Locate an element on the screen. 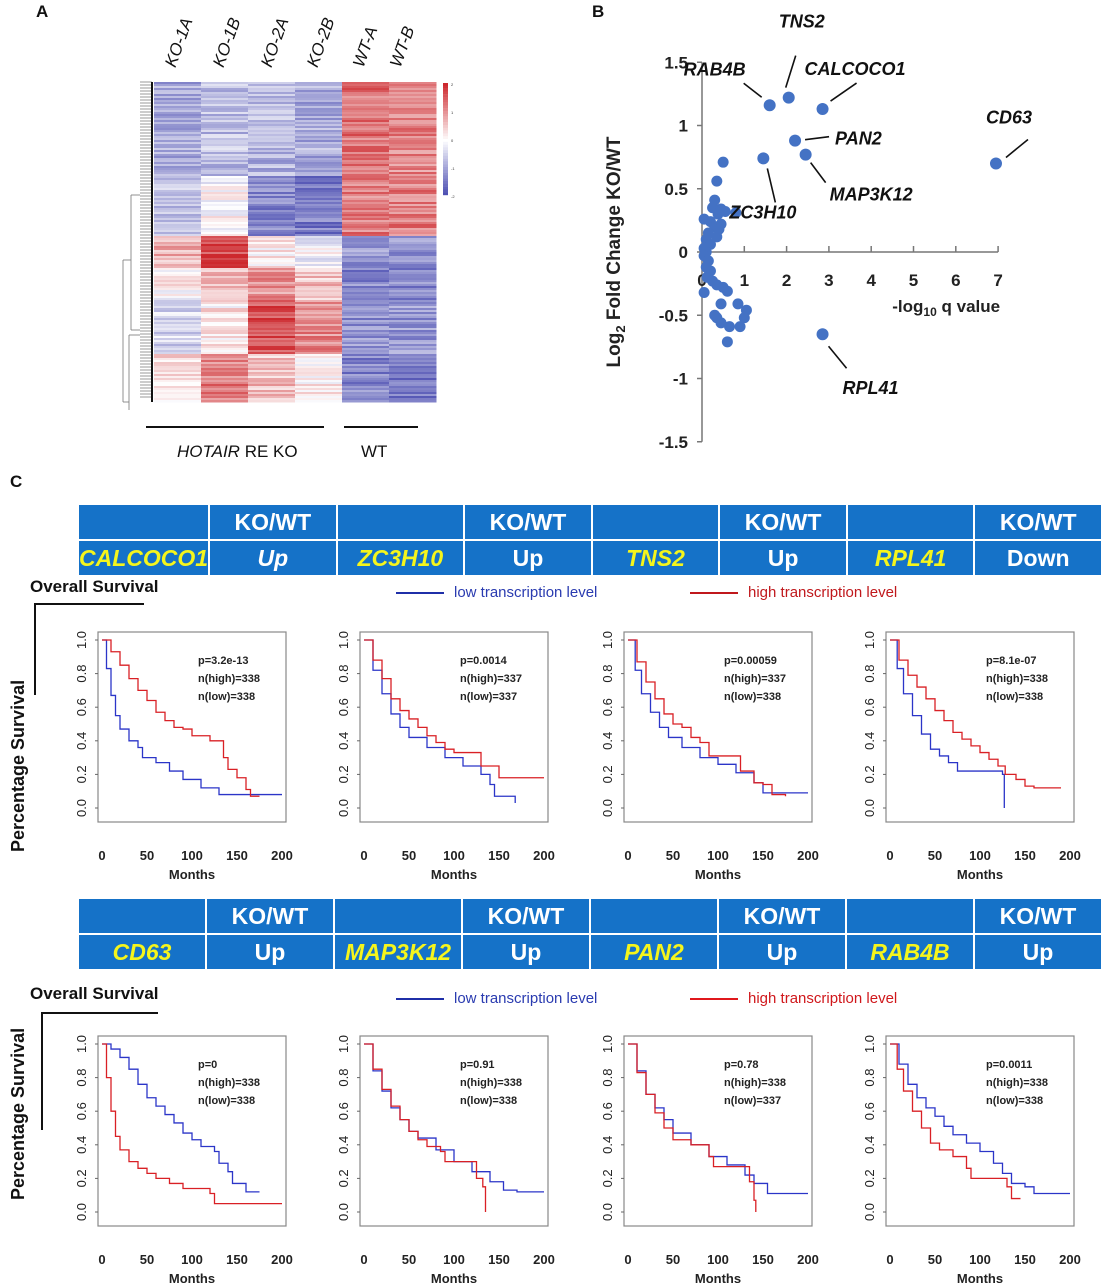 The height and width of the screenshot is (1287, 1111). y-tick-label: 0.8 is located at coordinates (607, 1078).